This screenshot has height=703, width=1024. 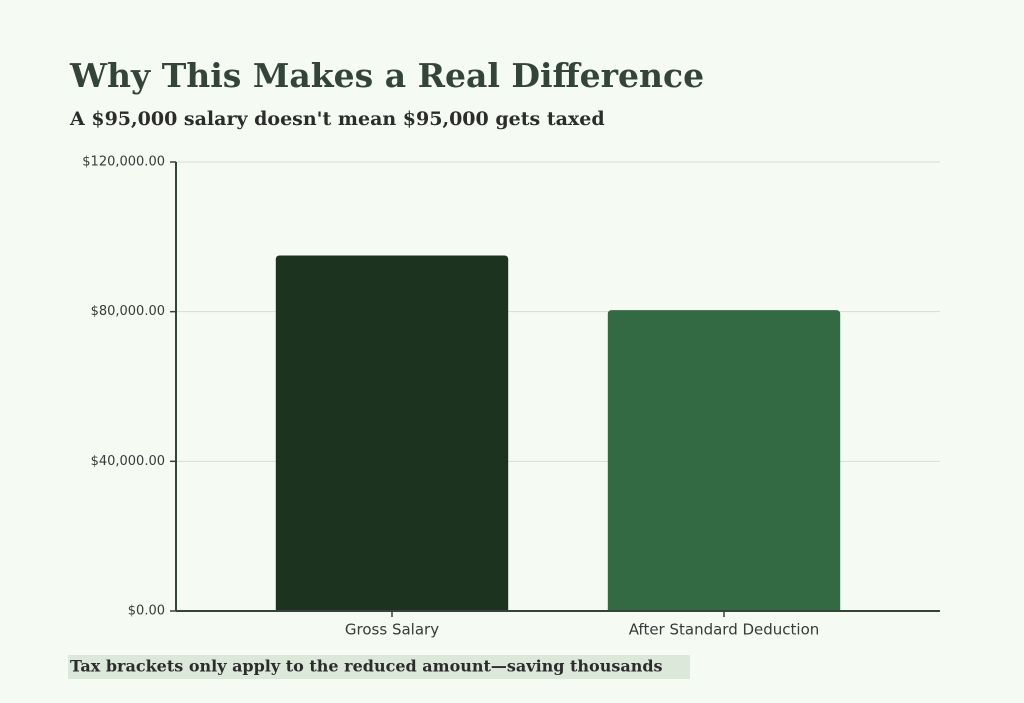 I want to click on chart-title: Why This Makes a Real Difference, so click(x=386, y=75).